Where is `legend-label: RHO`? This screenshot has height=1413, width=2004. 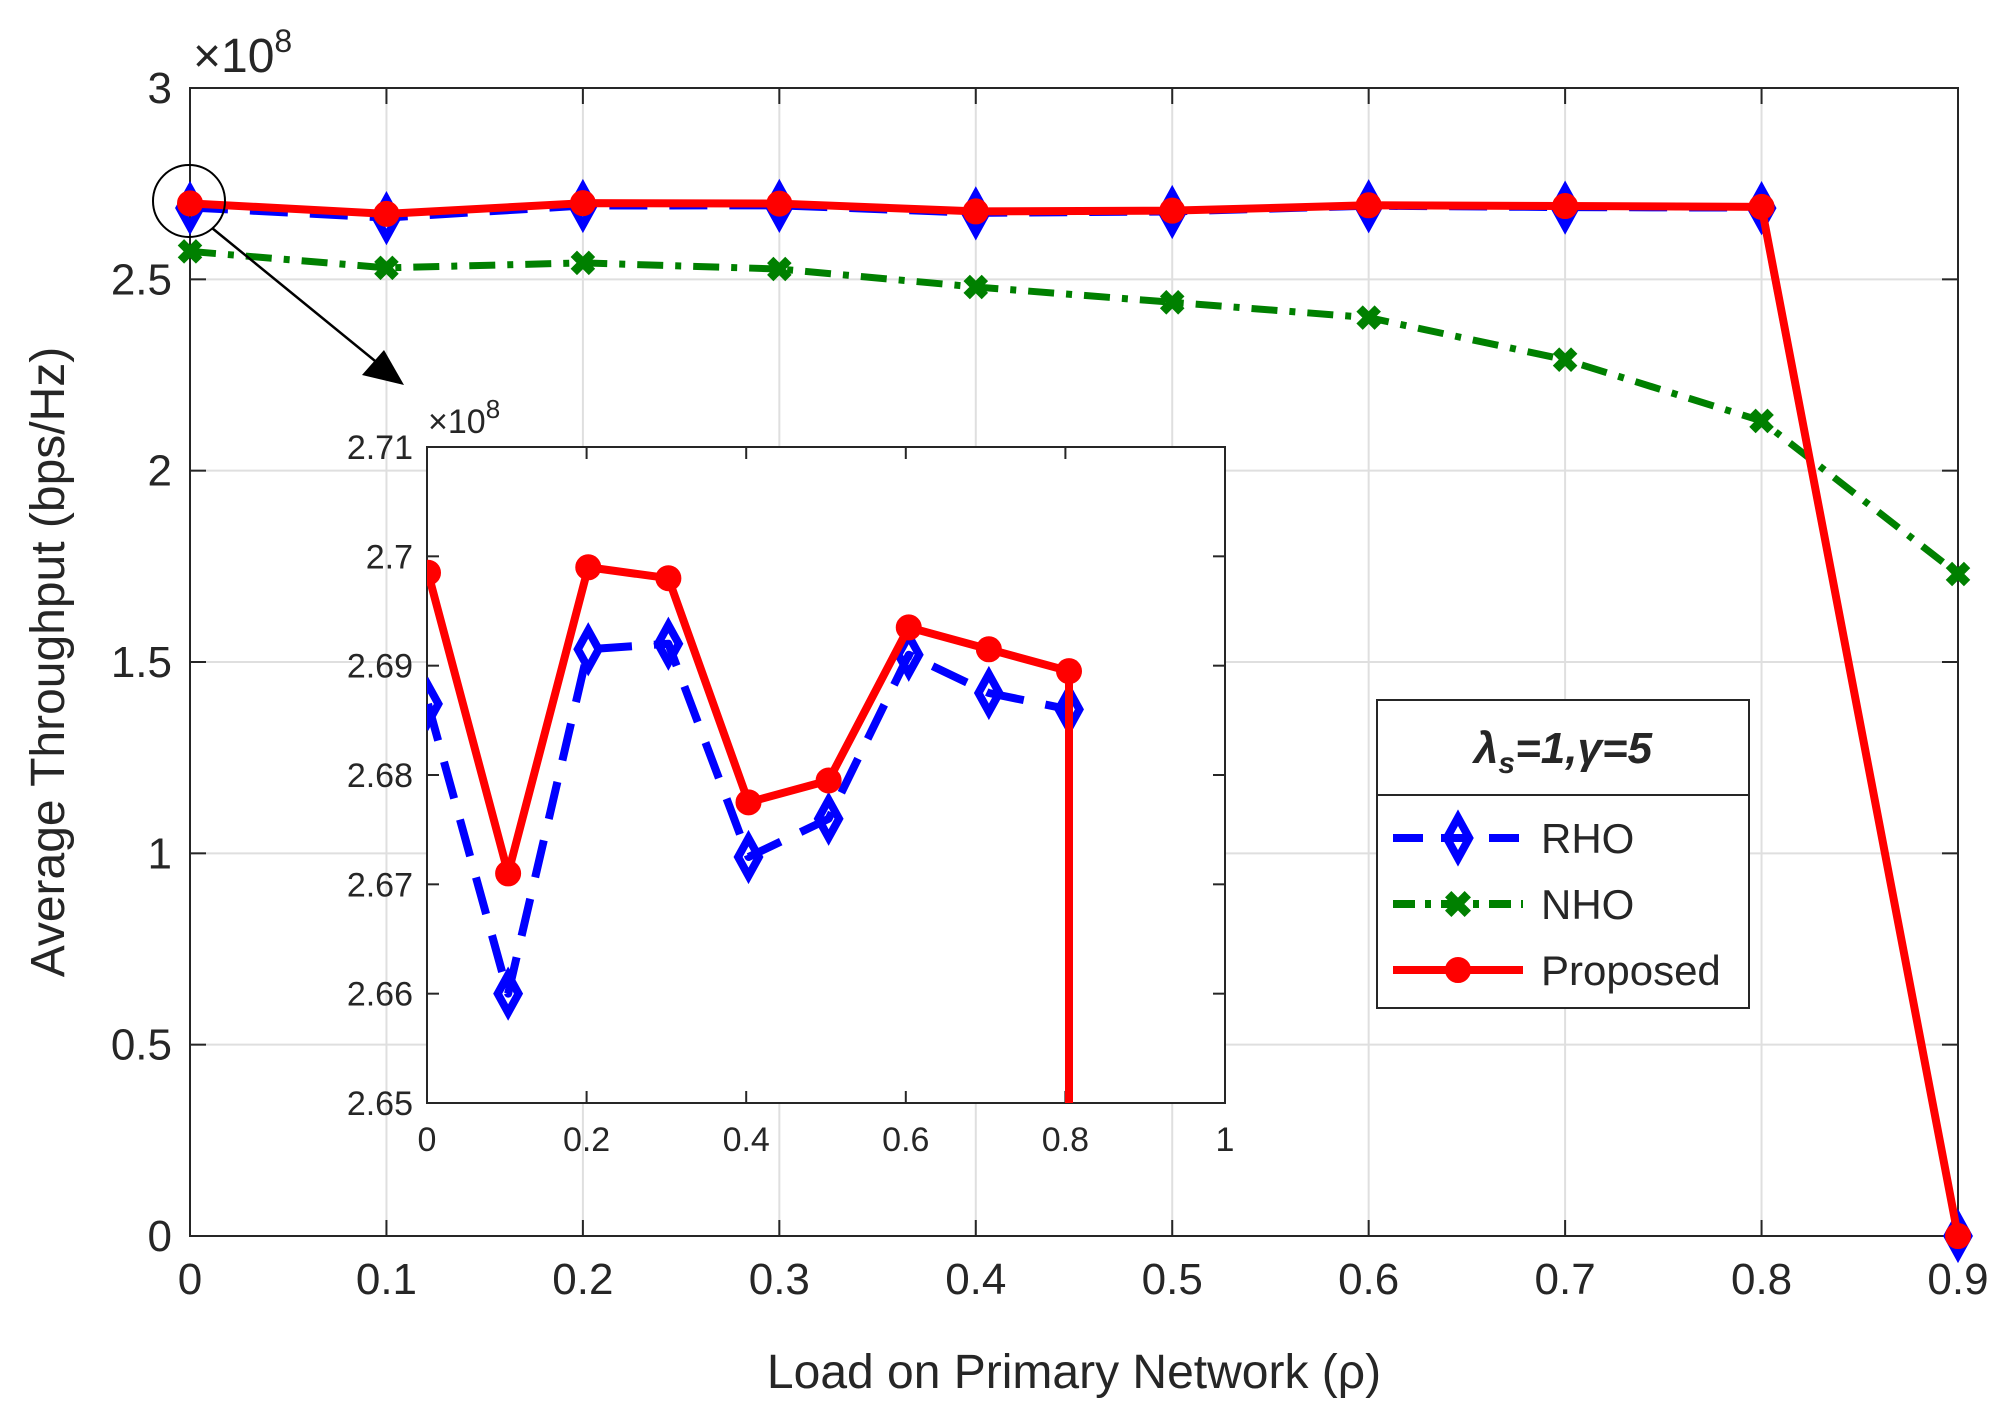
legend-label: RHO is located at coordinates (1587, 838).